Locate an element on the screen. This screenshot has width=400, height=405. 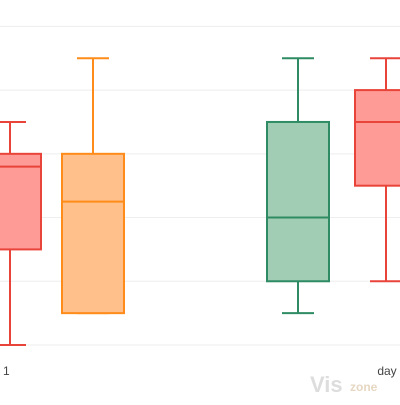
watermark-sub-text: zone is located at coordinates (364, 387).